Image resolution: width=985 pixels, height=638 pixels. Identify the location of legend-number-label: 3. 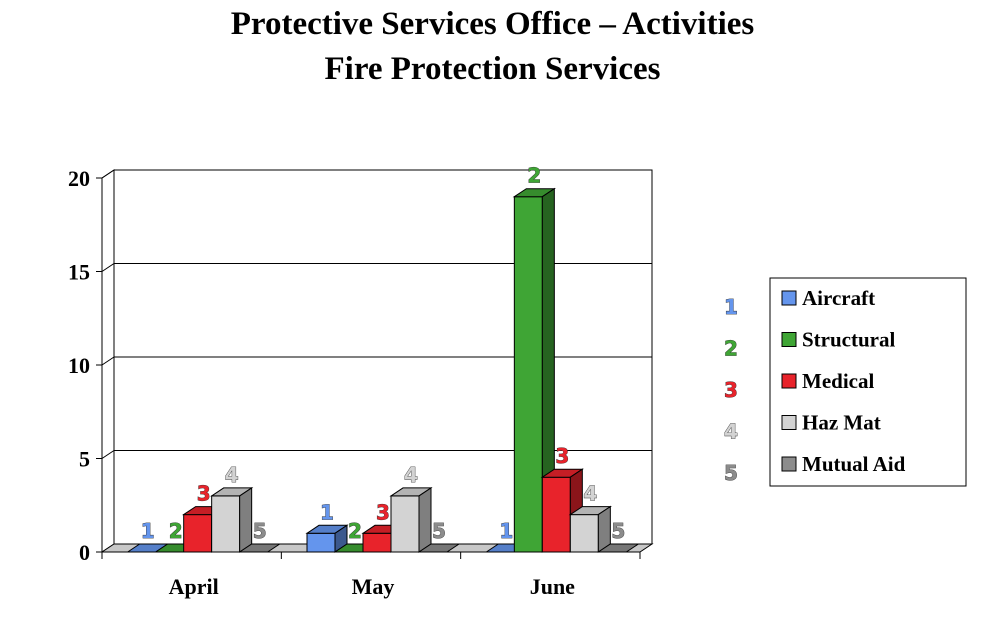
(731, 390).